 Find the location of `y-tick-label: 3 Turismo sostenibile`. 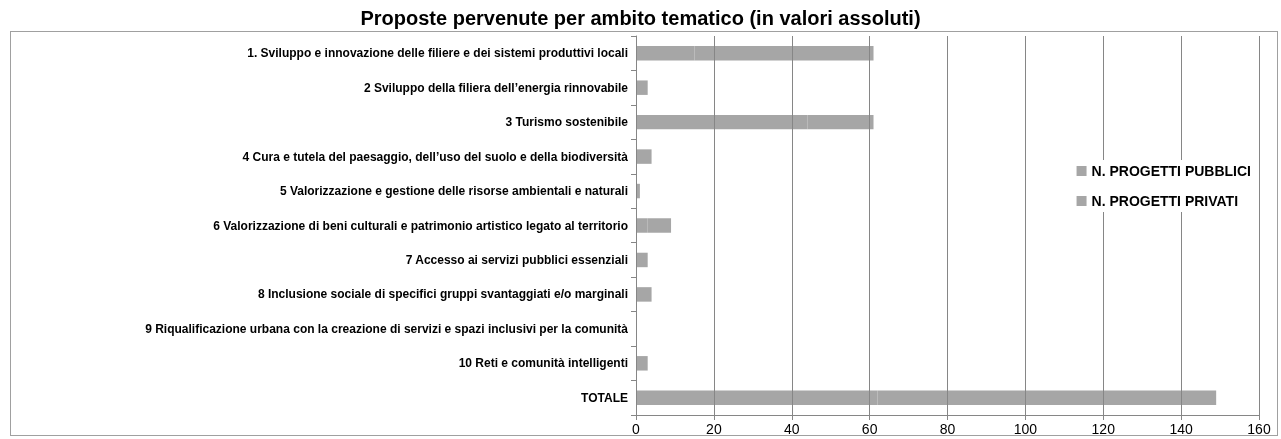

y-tick-label: 3 Turismo sostenibile is located at coordinates (567, 122).